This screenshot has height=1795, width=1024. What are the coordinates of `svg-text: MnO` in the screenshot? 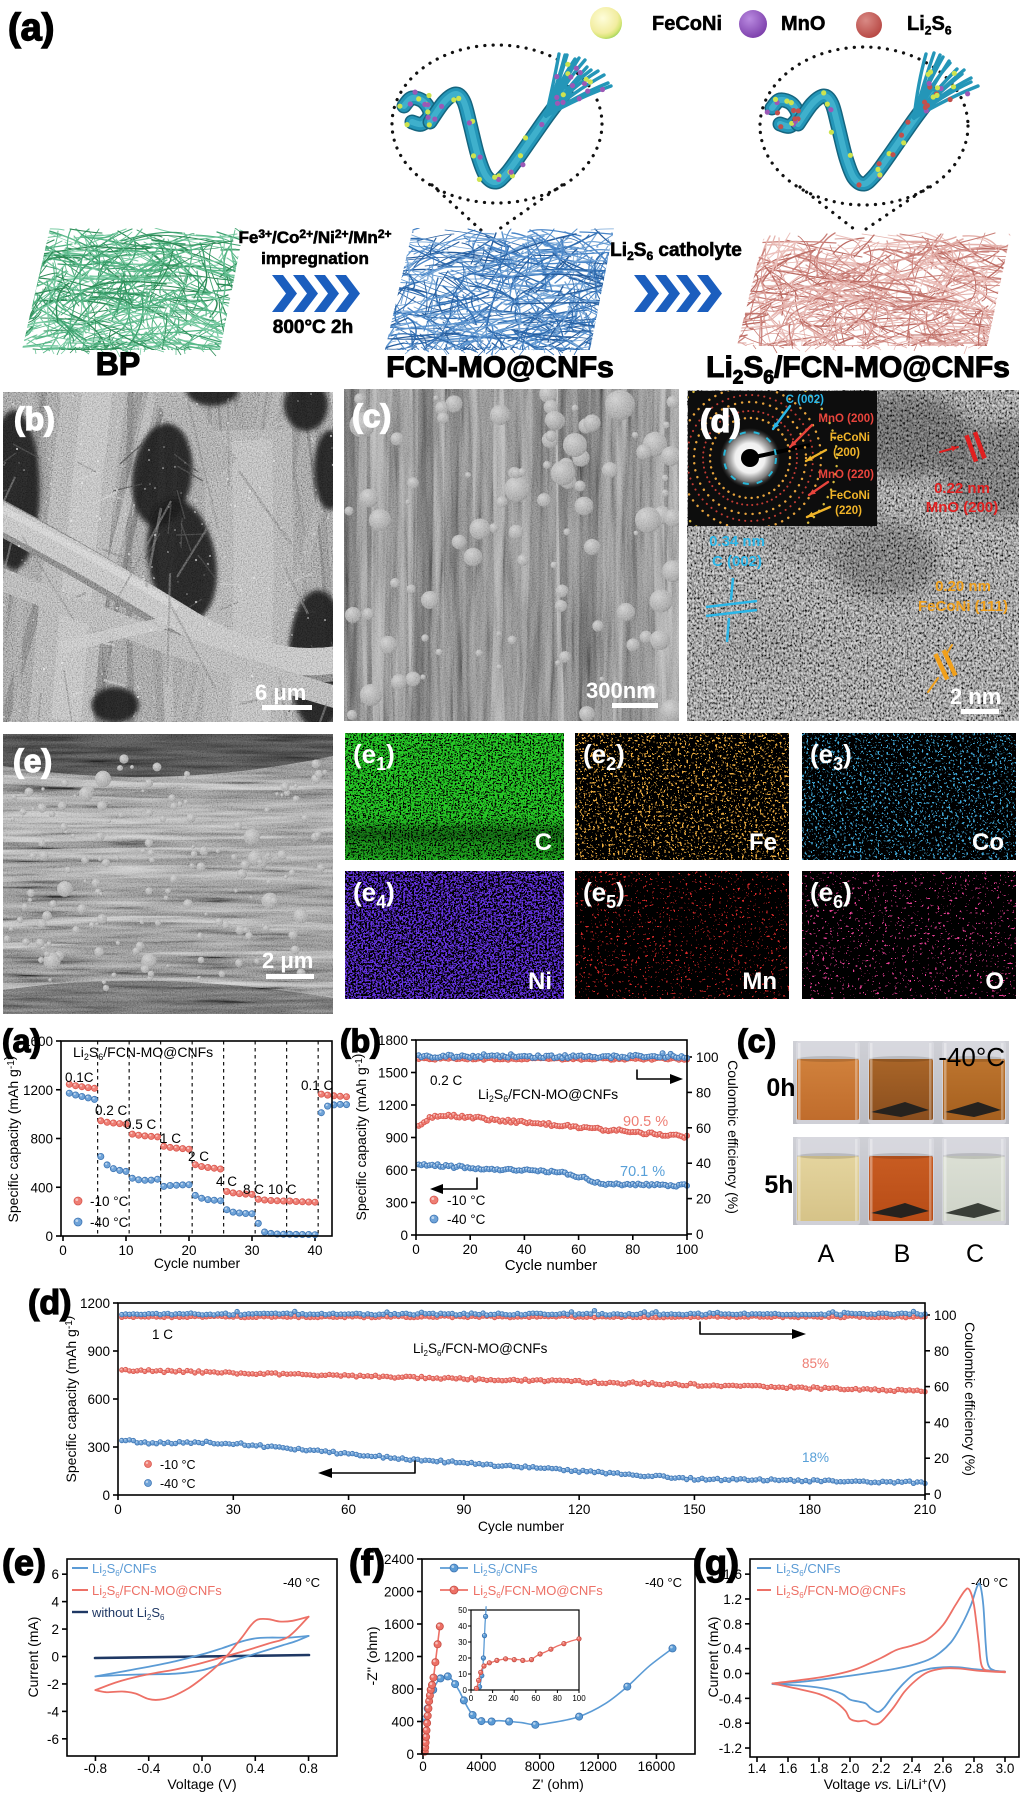 It's located at (803, 24).